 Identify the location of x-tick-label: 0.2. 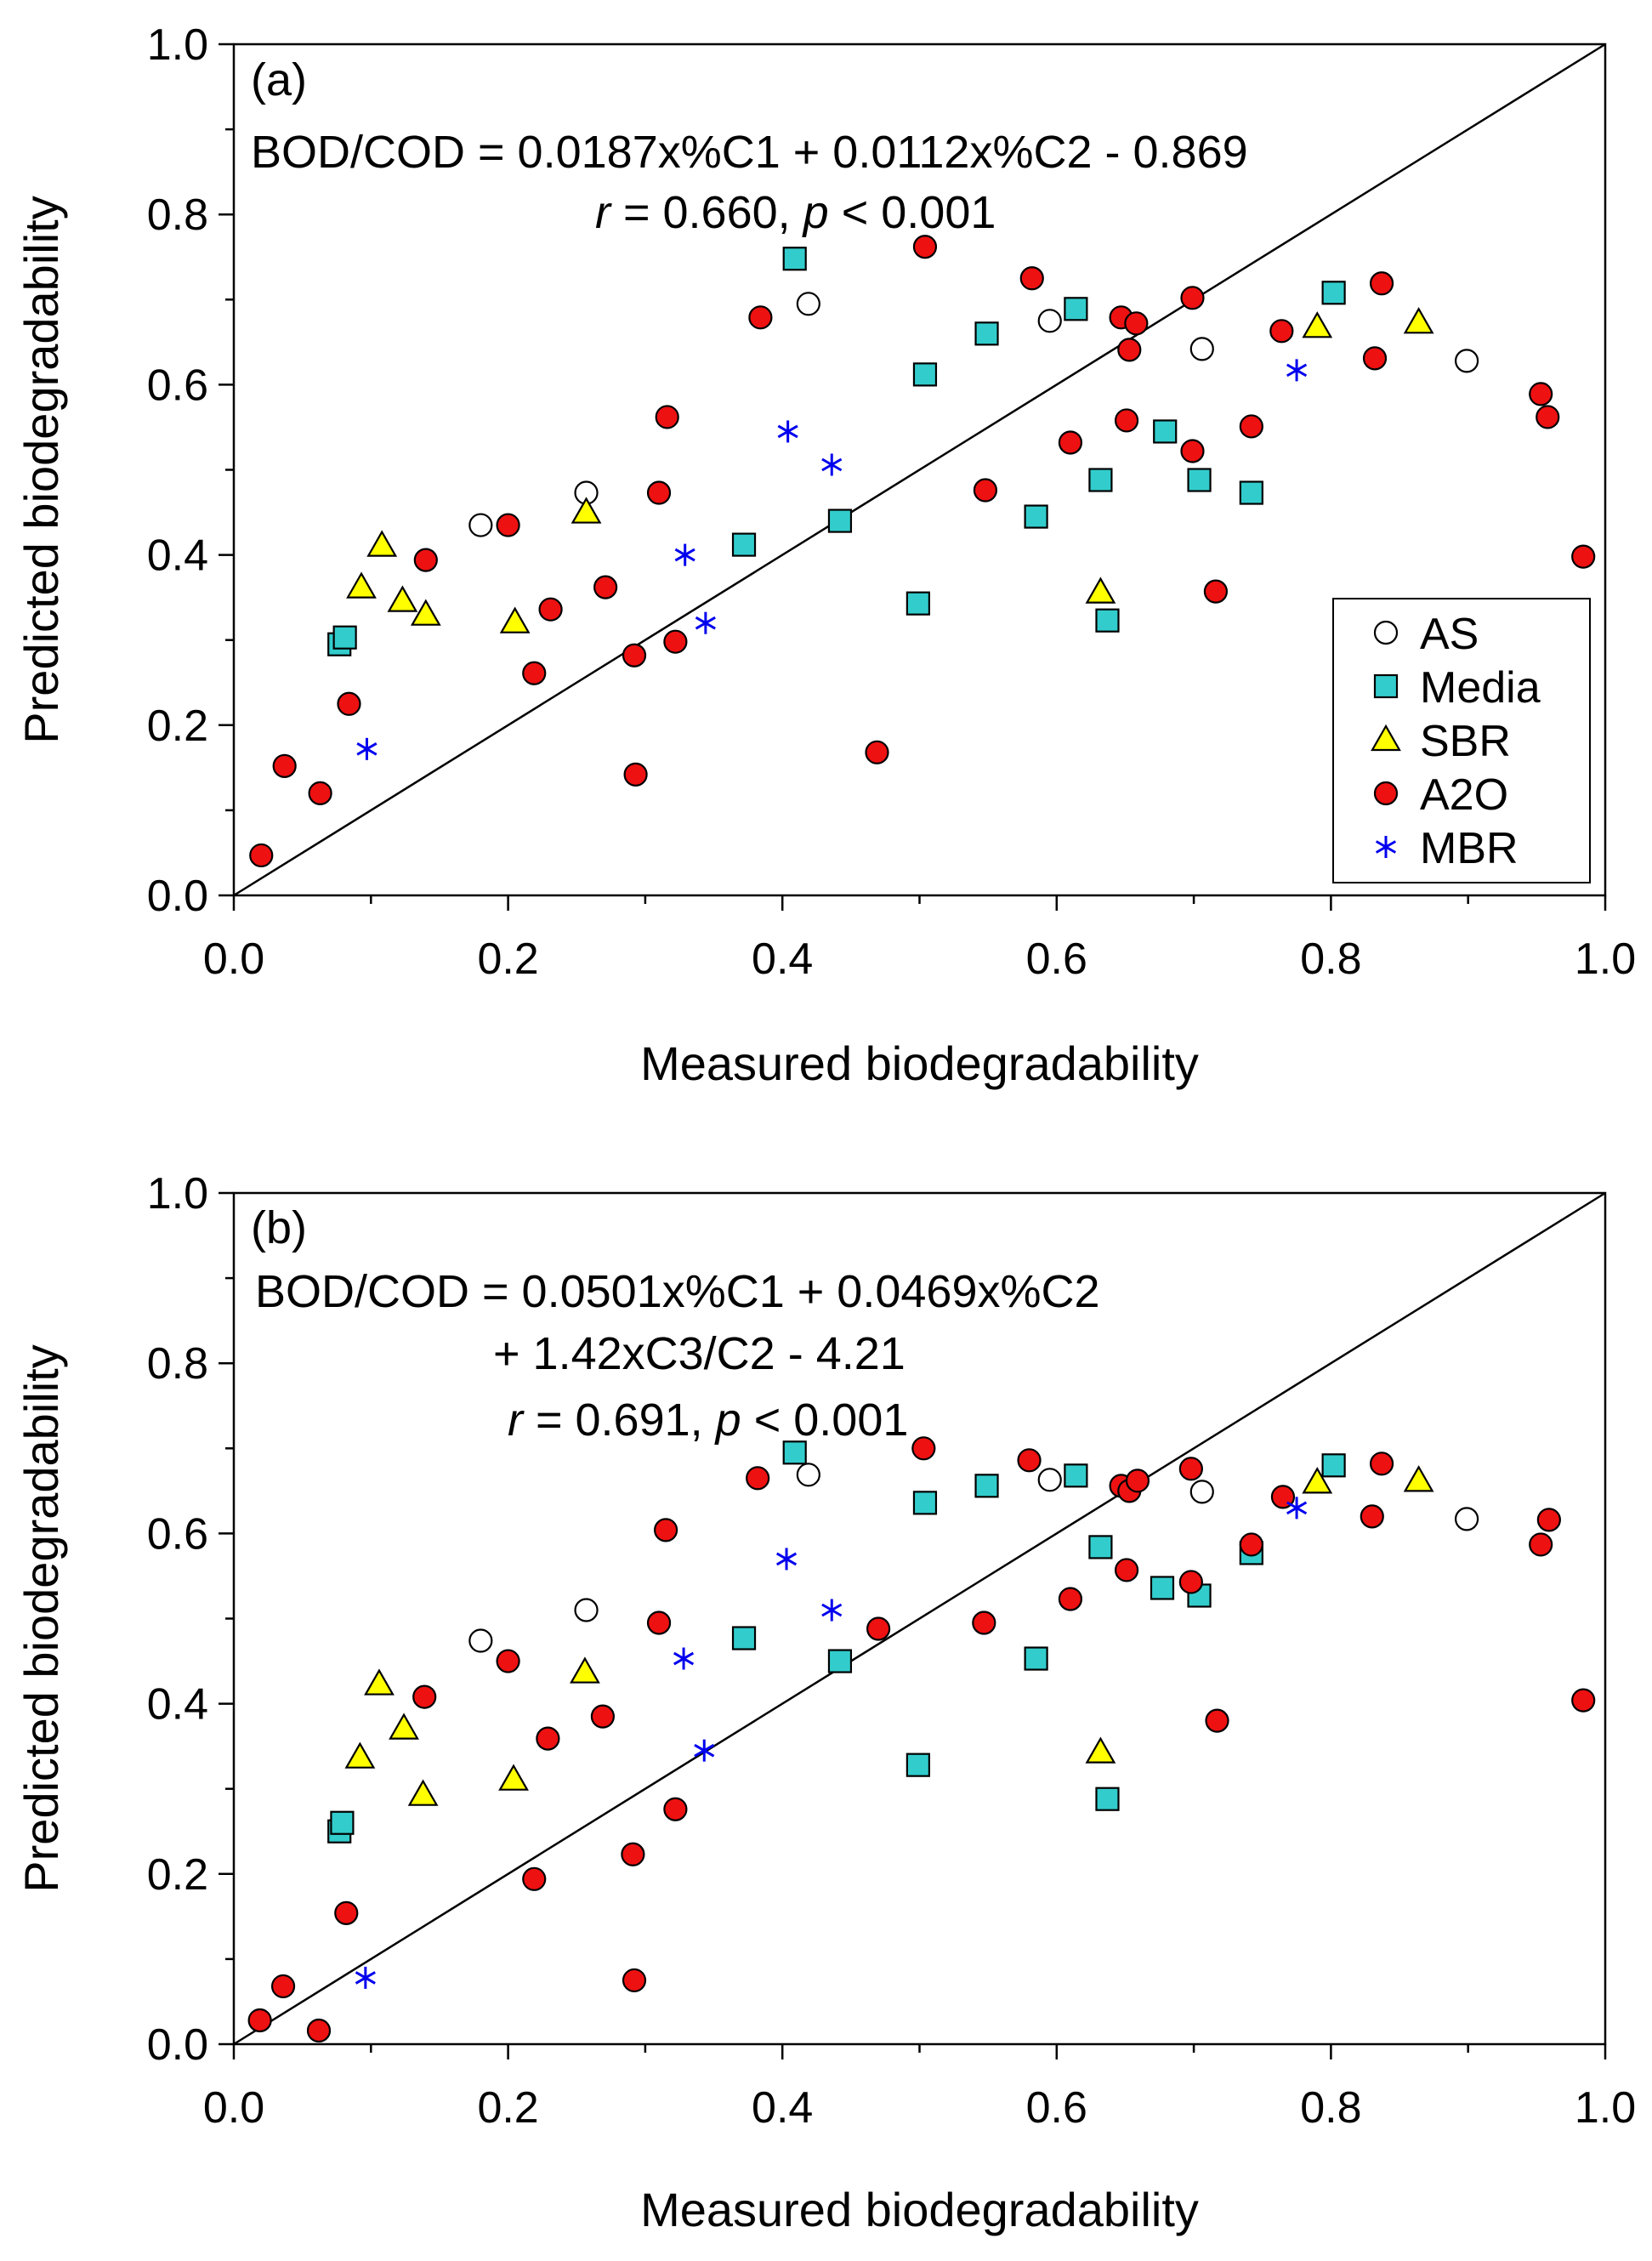
(507, 2108).